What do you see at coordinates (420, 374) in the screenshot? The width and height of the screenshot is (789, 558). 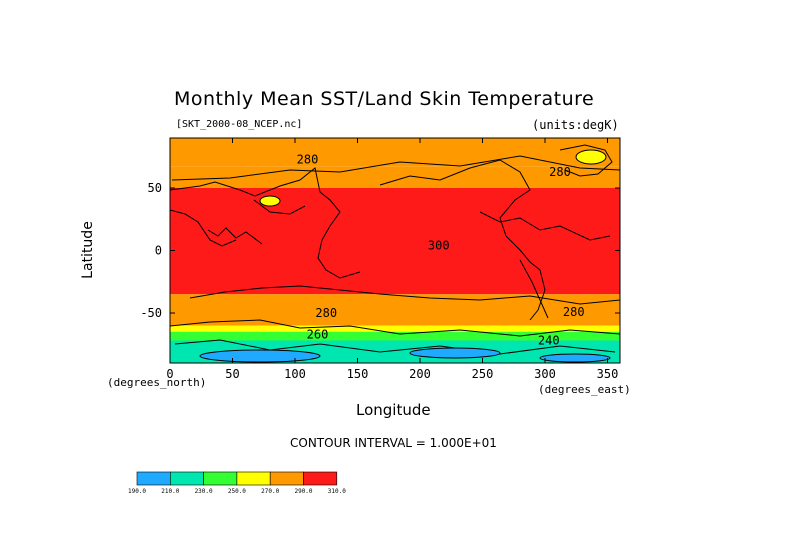 I see `x-tick-label-200: 200` at bounding box center [420, 374].